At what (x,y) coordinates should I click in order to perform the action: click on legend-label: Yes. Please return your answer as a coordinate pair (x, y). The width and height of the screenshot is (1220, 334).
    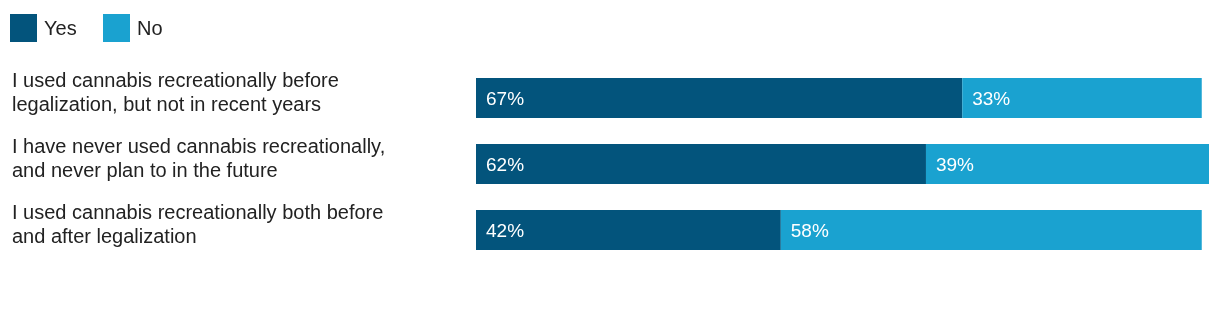
    Looking at the image, I should click on (60, 28).